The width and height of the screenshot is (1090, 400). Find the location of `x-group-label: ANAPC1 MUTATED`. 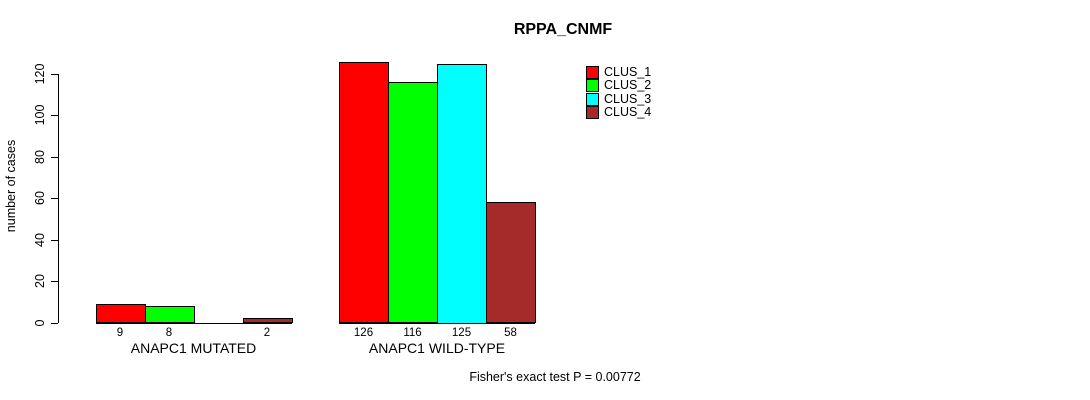

x-group-label: ANAPC1 MUTATED is located at coordinates (193, 348).